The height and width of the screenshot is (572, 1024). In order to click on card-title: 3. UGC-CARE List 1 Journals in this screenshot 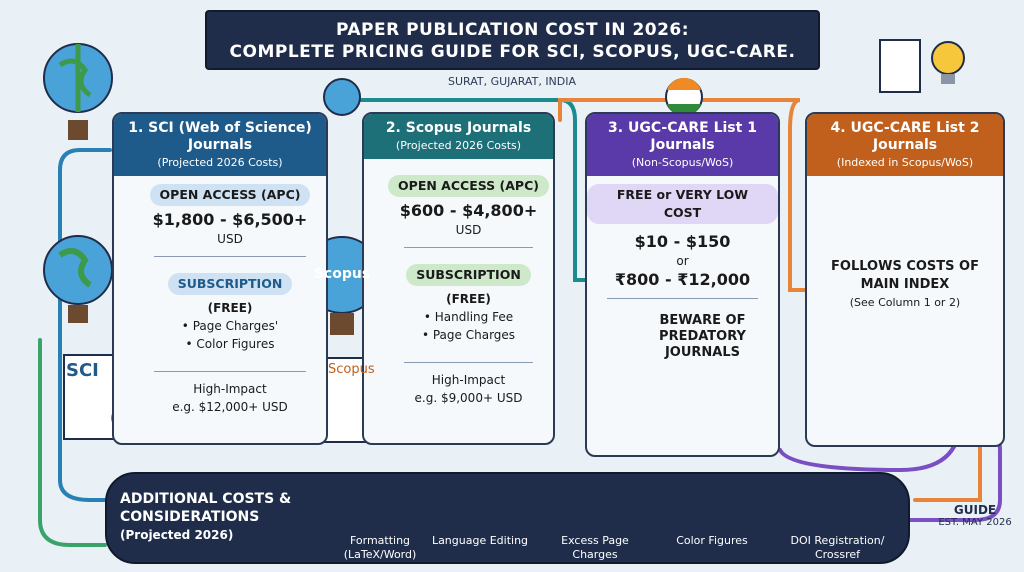, I will do `click(682, 136)`.